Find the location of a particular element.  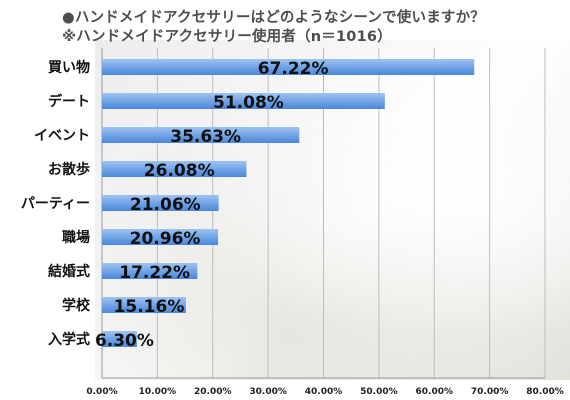

data-label: 6.30% is located at coordinates (124, 341).